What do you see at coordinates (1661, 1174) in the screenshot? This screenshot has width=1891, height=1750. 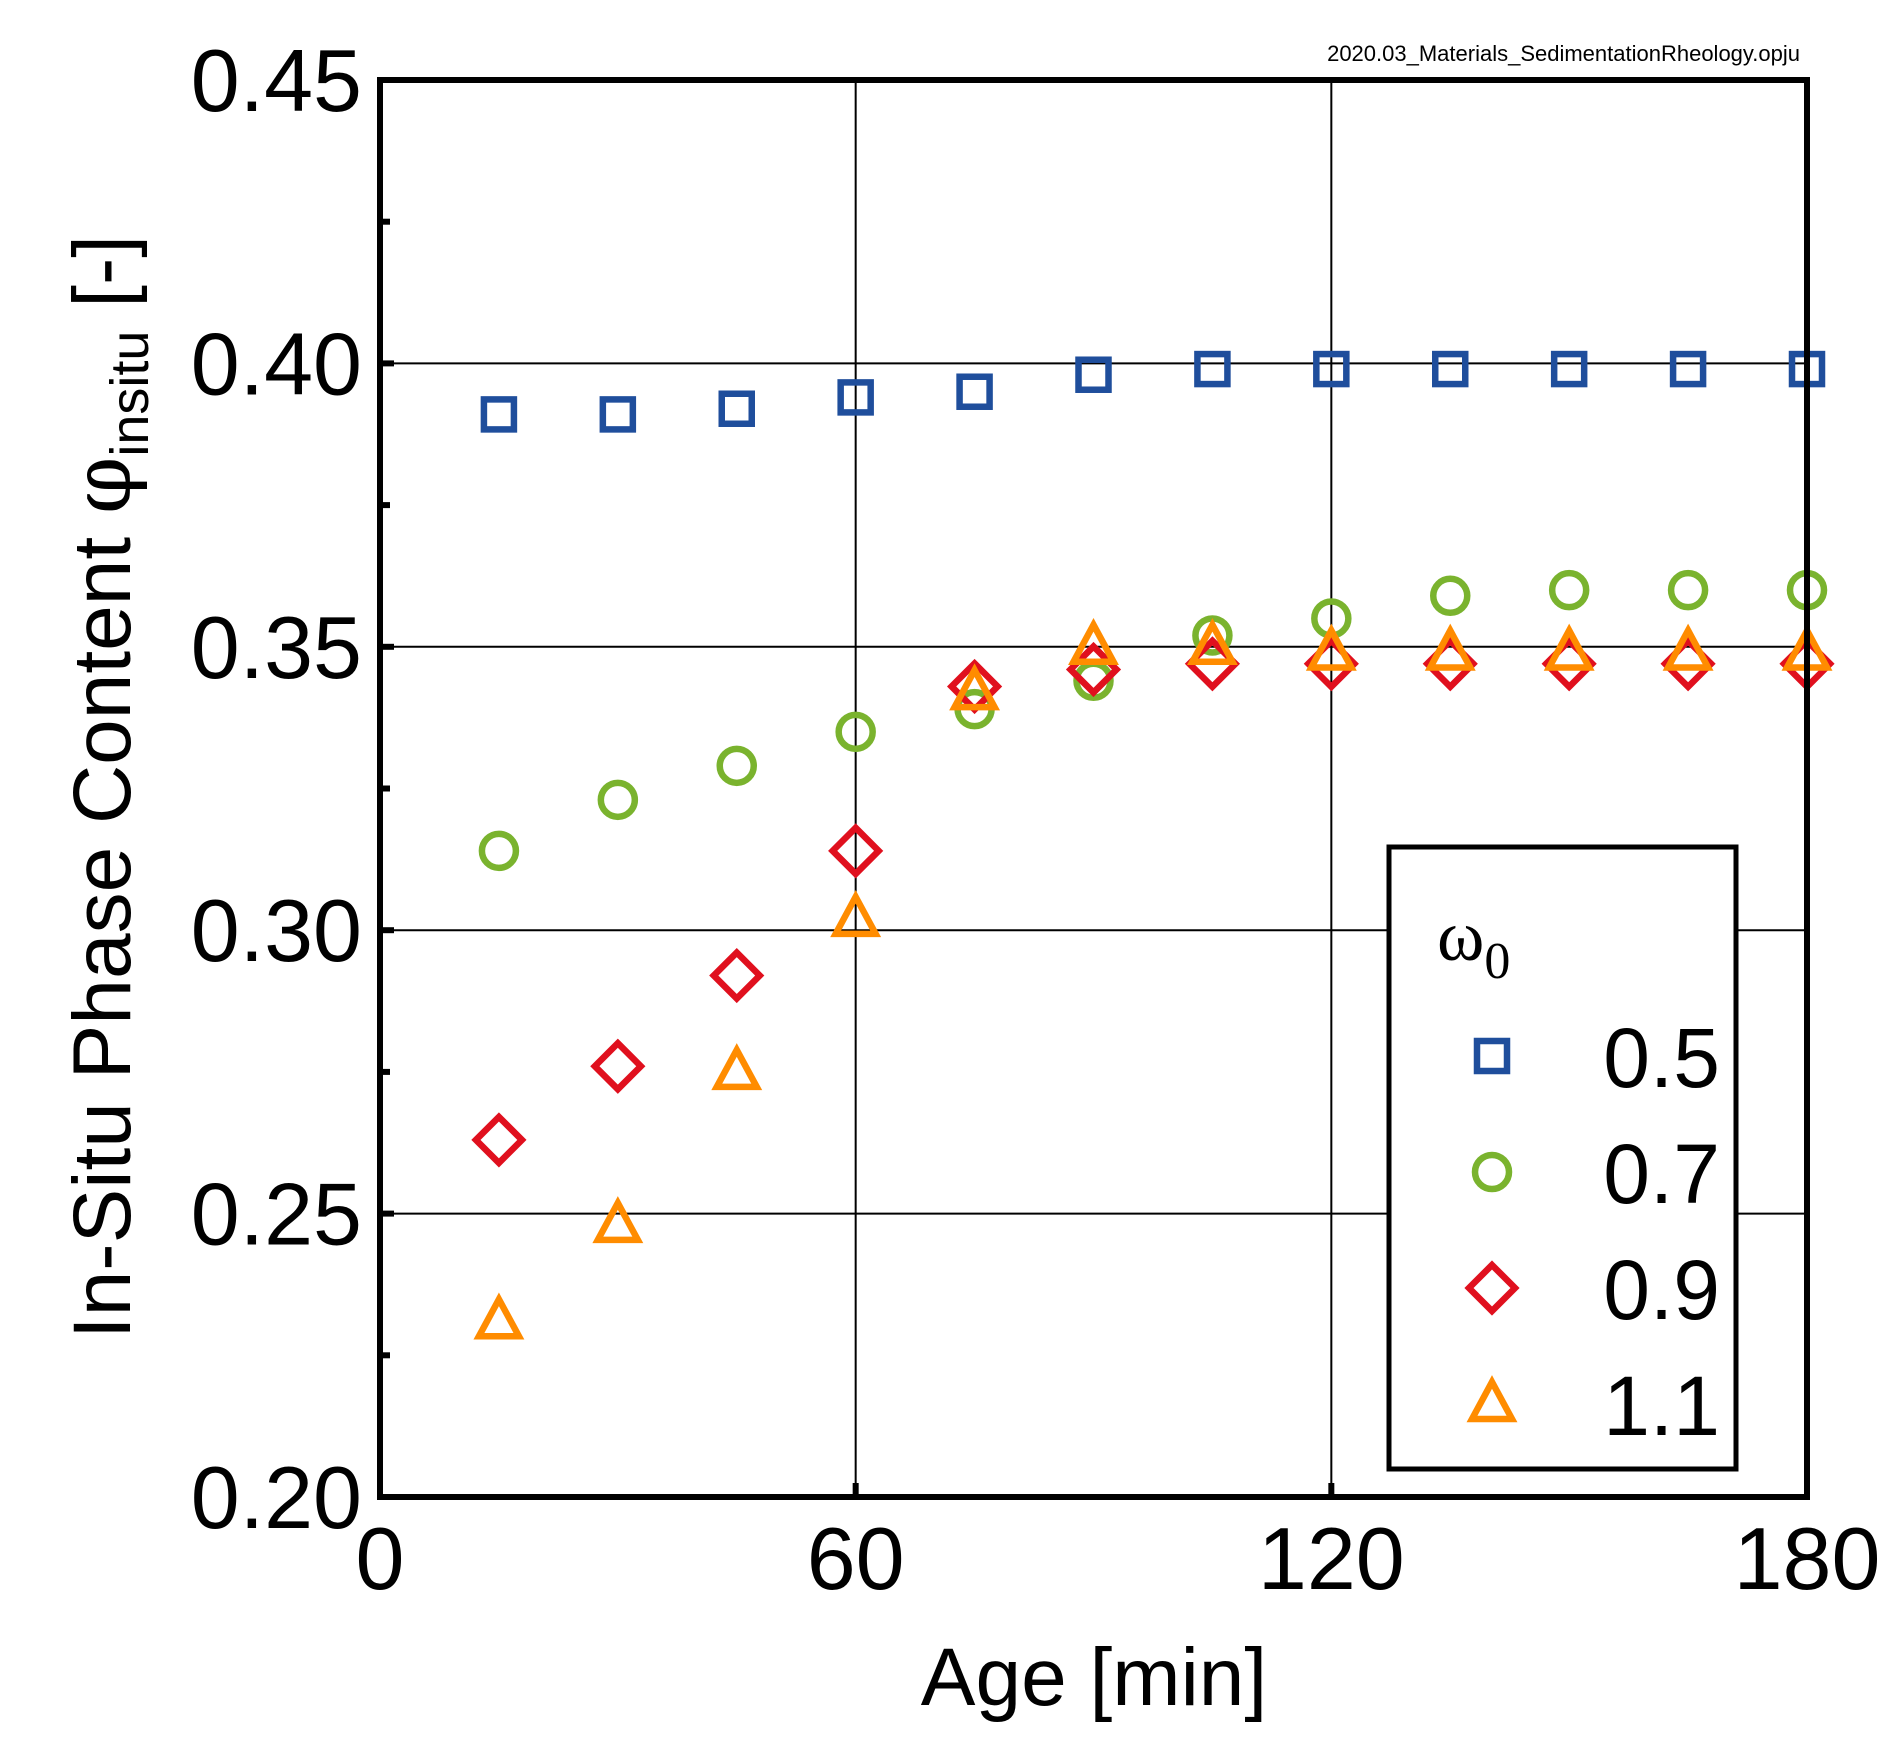 I see `legend-label: 0.7` at bounding box center [1661, 1174].